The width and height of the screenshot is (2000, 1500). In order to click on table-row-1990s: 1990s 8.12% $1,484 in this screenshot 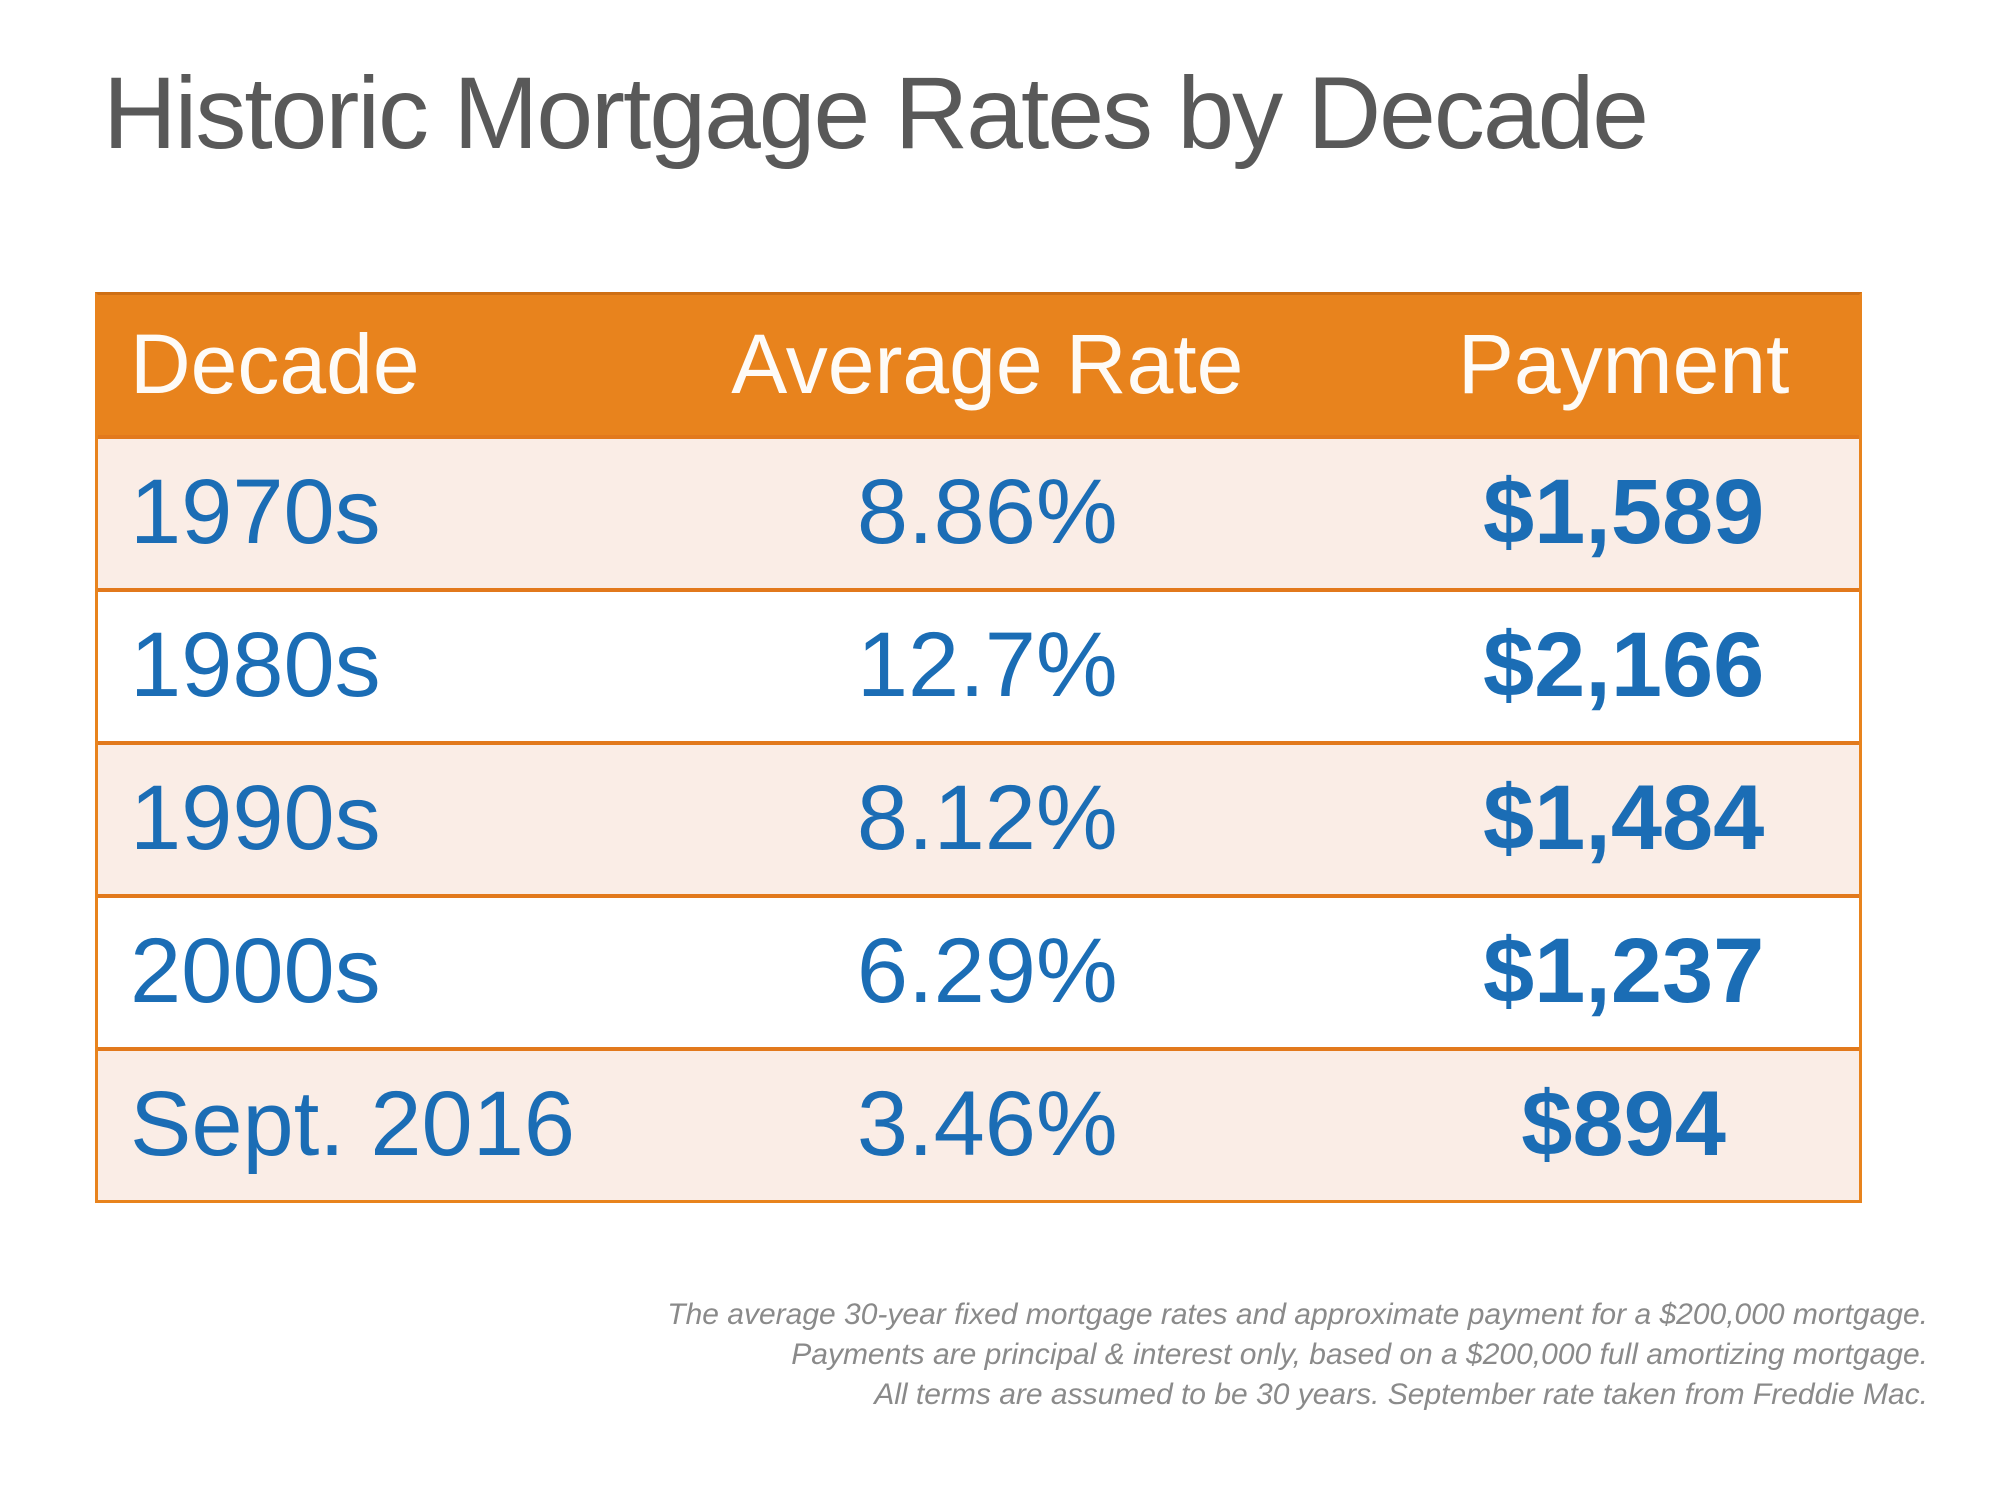, I will do `click(978, 817)`.